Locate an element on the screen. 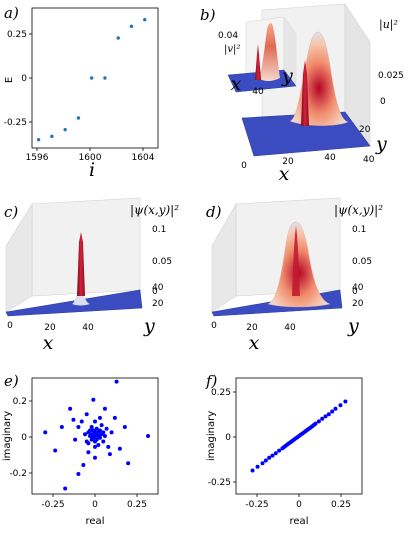 Image resolution: width=416 pixels, height=537 pixels. panel-f-points is located at coordinates (299, 436).